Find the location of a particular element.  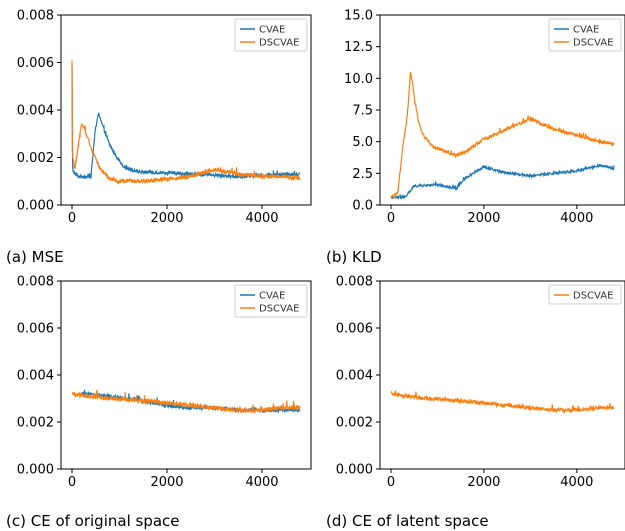

y-tick-label: 10.0 is located at coordinates (358, 79).